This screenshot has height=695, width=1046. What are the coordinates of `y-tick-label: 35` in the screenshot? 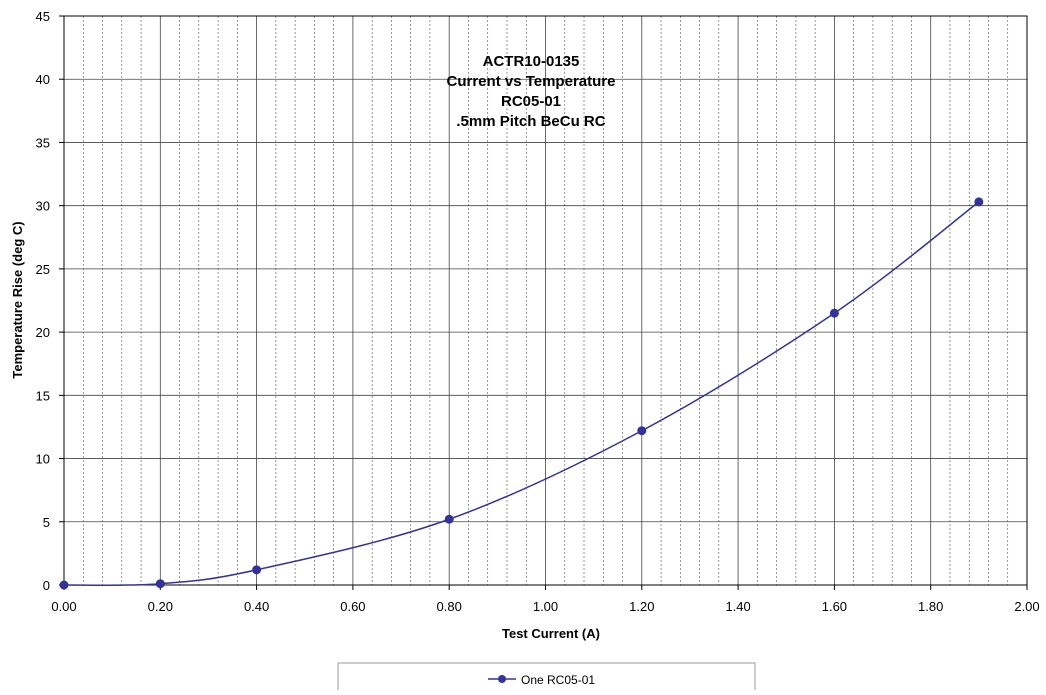 It's located at (43, 142).